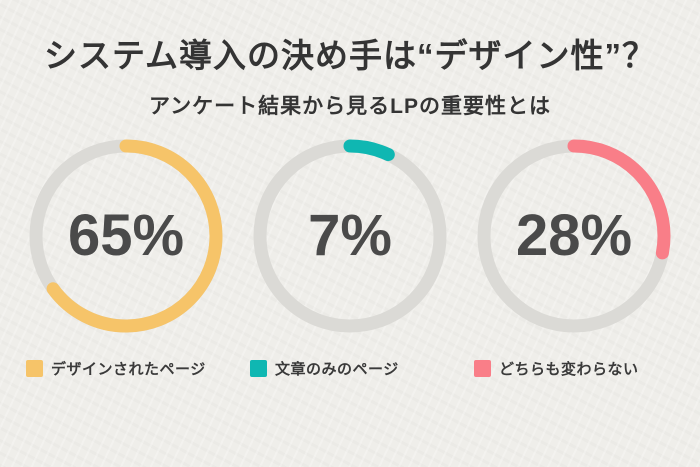 The height and width of the screenshot is (467, 700). What do you see at coordinates (569, 369) in the screenshot?
I see `legend-label-no-difference: どちらも変わらない` at bounding box center [569, 369].